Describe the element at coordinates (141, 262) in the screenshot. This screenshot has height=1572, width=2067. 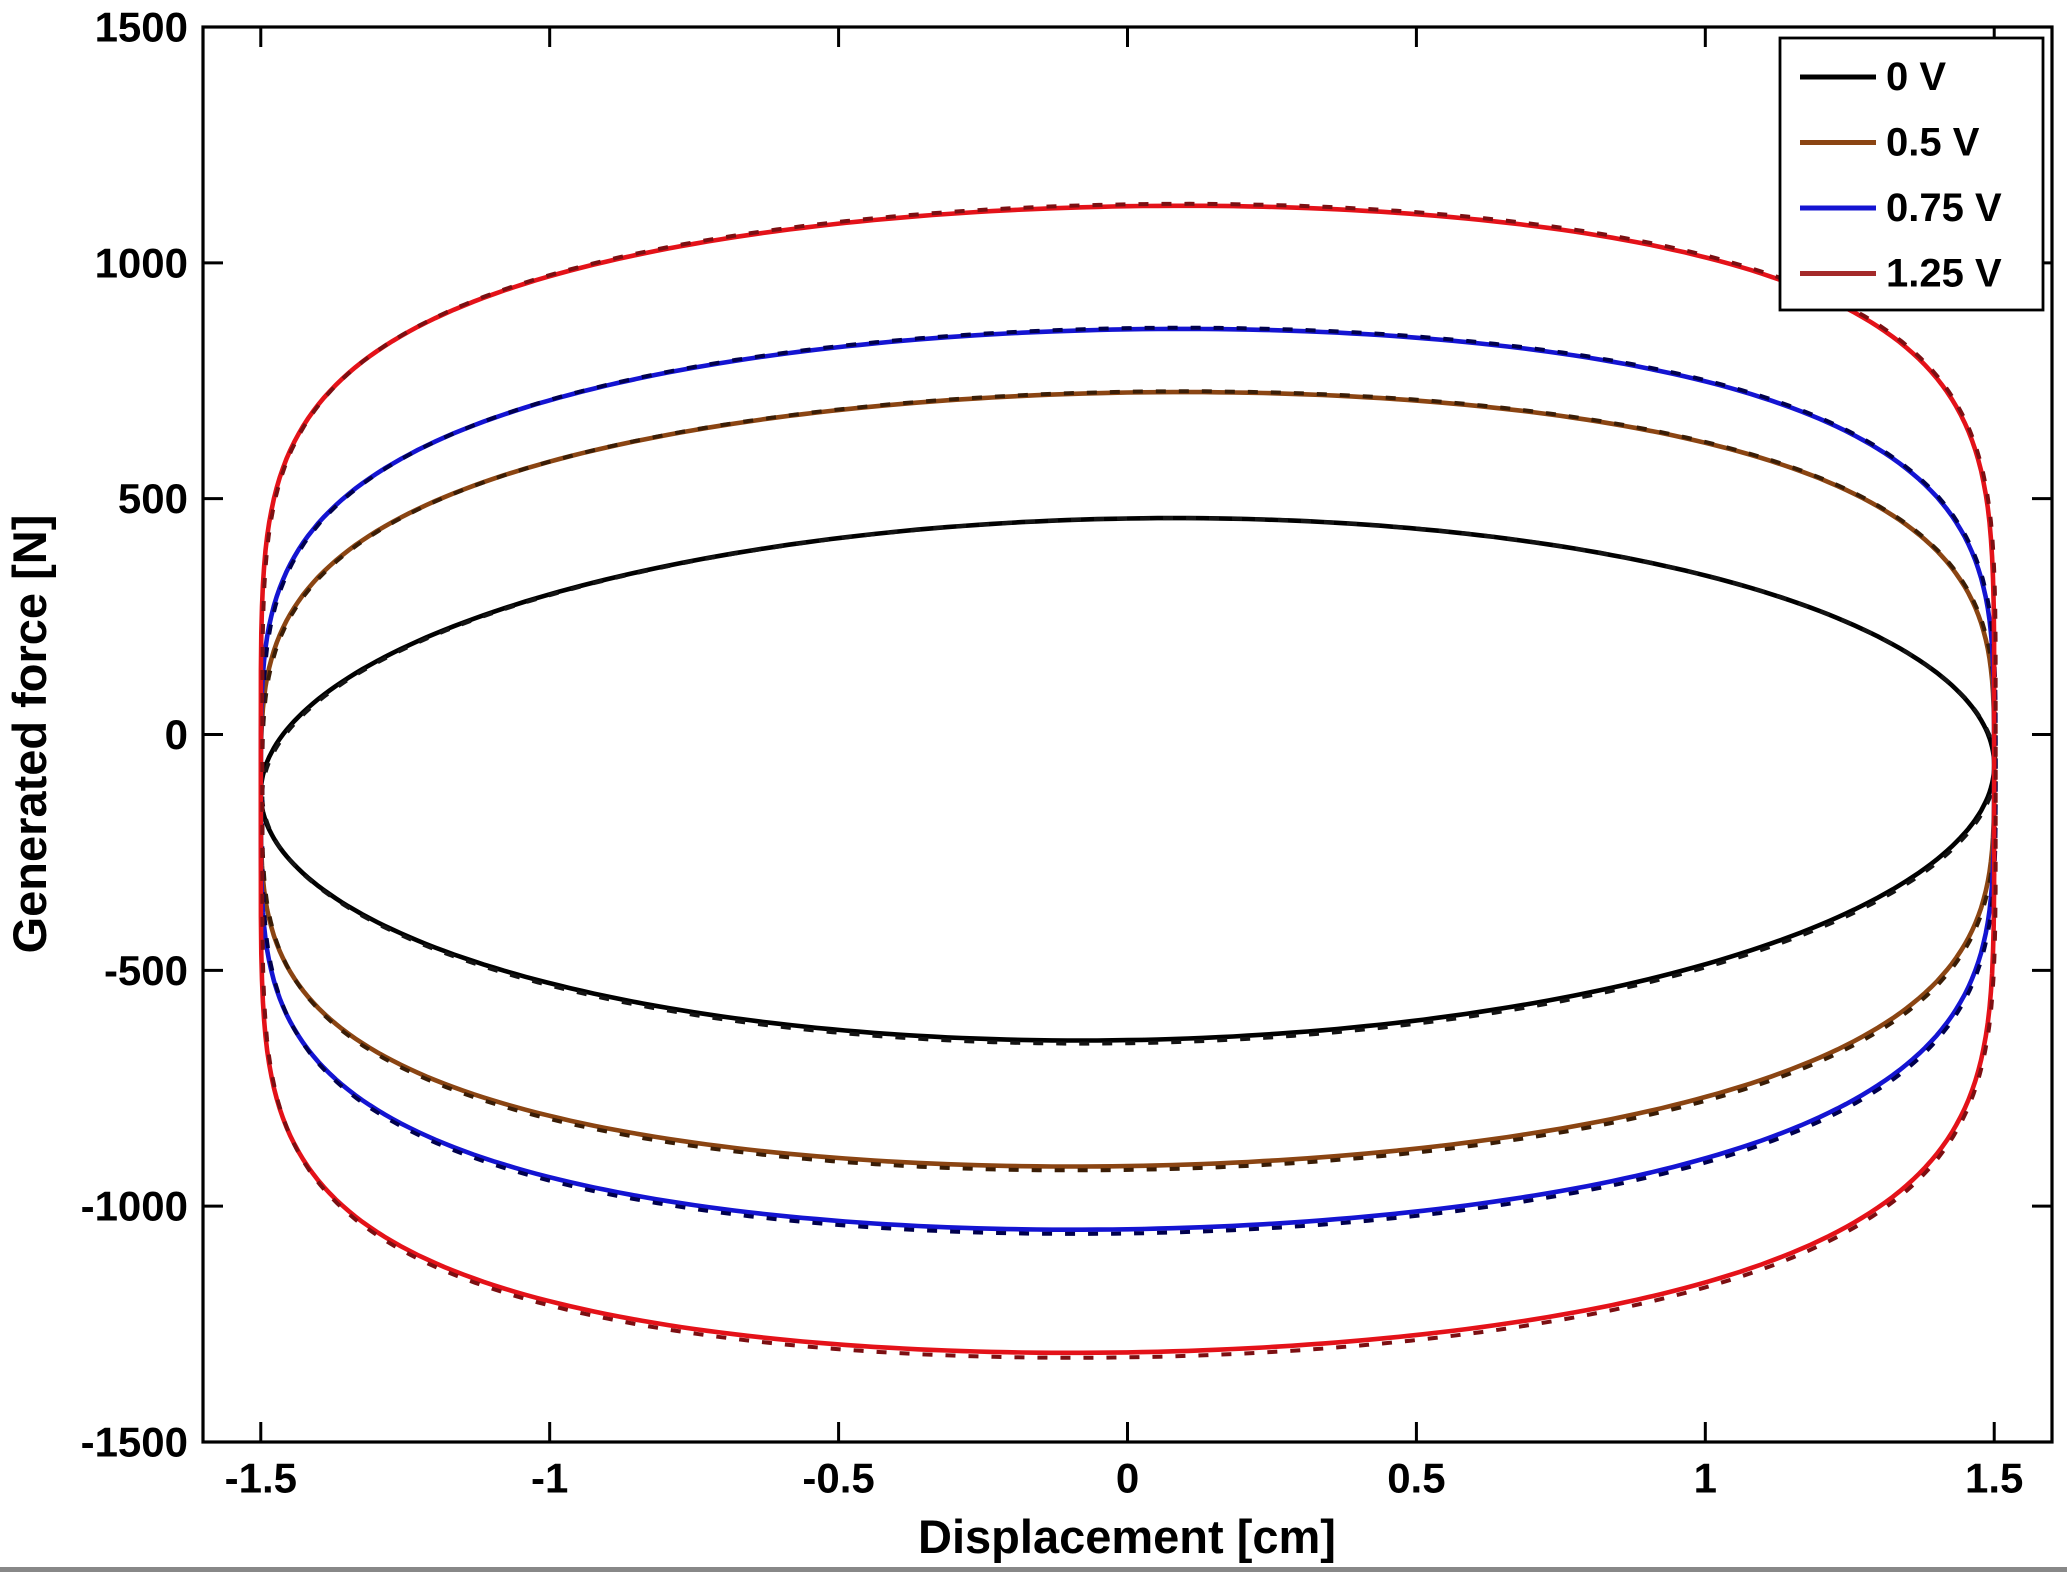
I see `y-tick-label: 1000` at that location.